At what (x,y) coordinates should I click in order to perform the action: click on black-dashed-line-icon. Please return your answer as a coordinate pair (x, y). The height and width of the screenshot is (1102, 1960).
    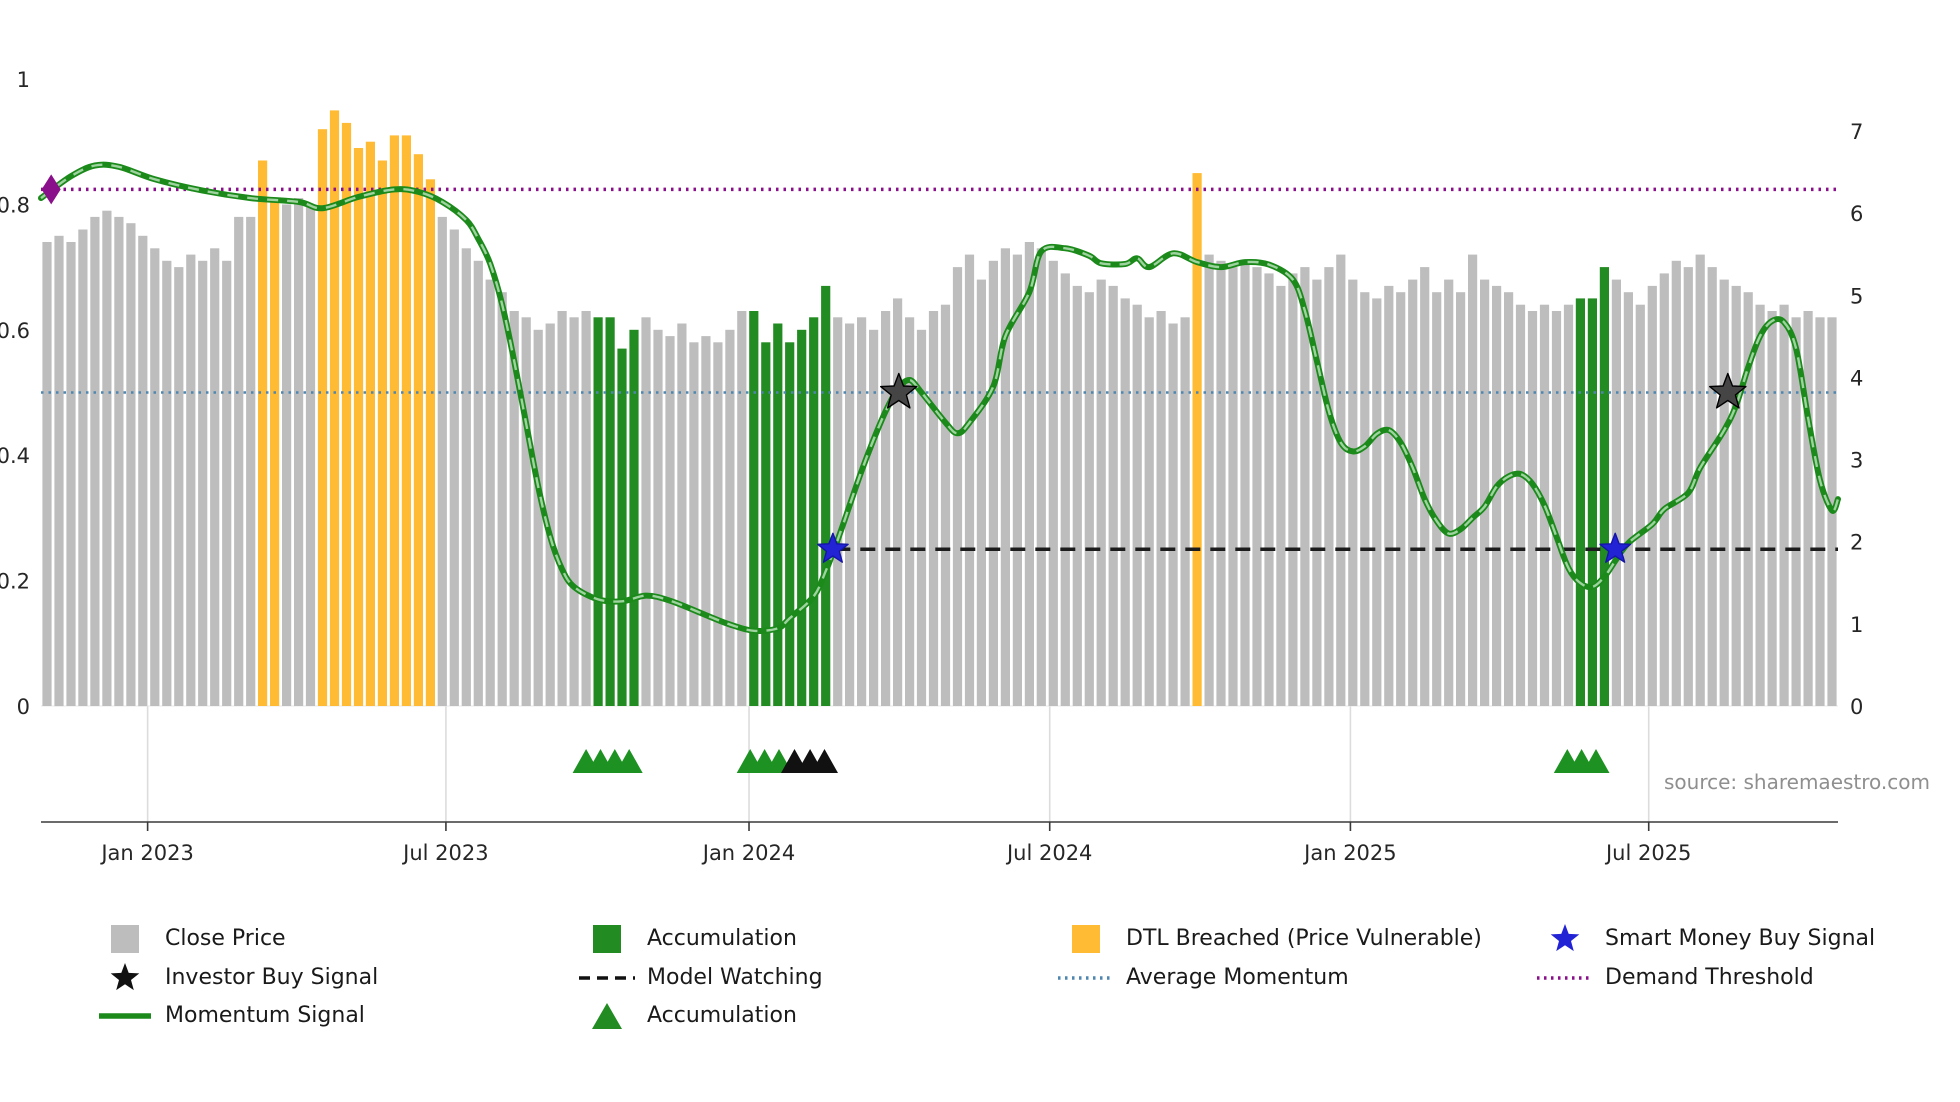
    Looking at the image, I should click on (607, 978).